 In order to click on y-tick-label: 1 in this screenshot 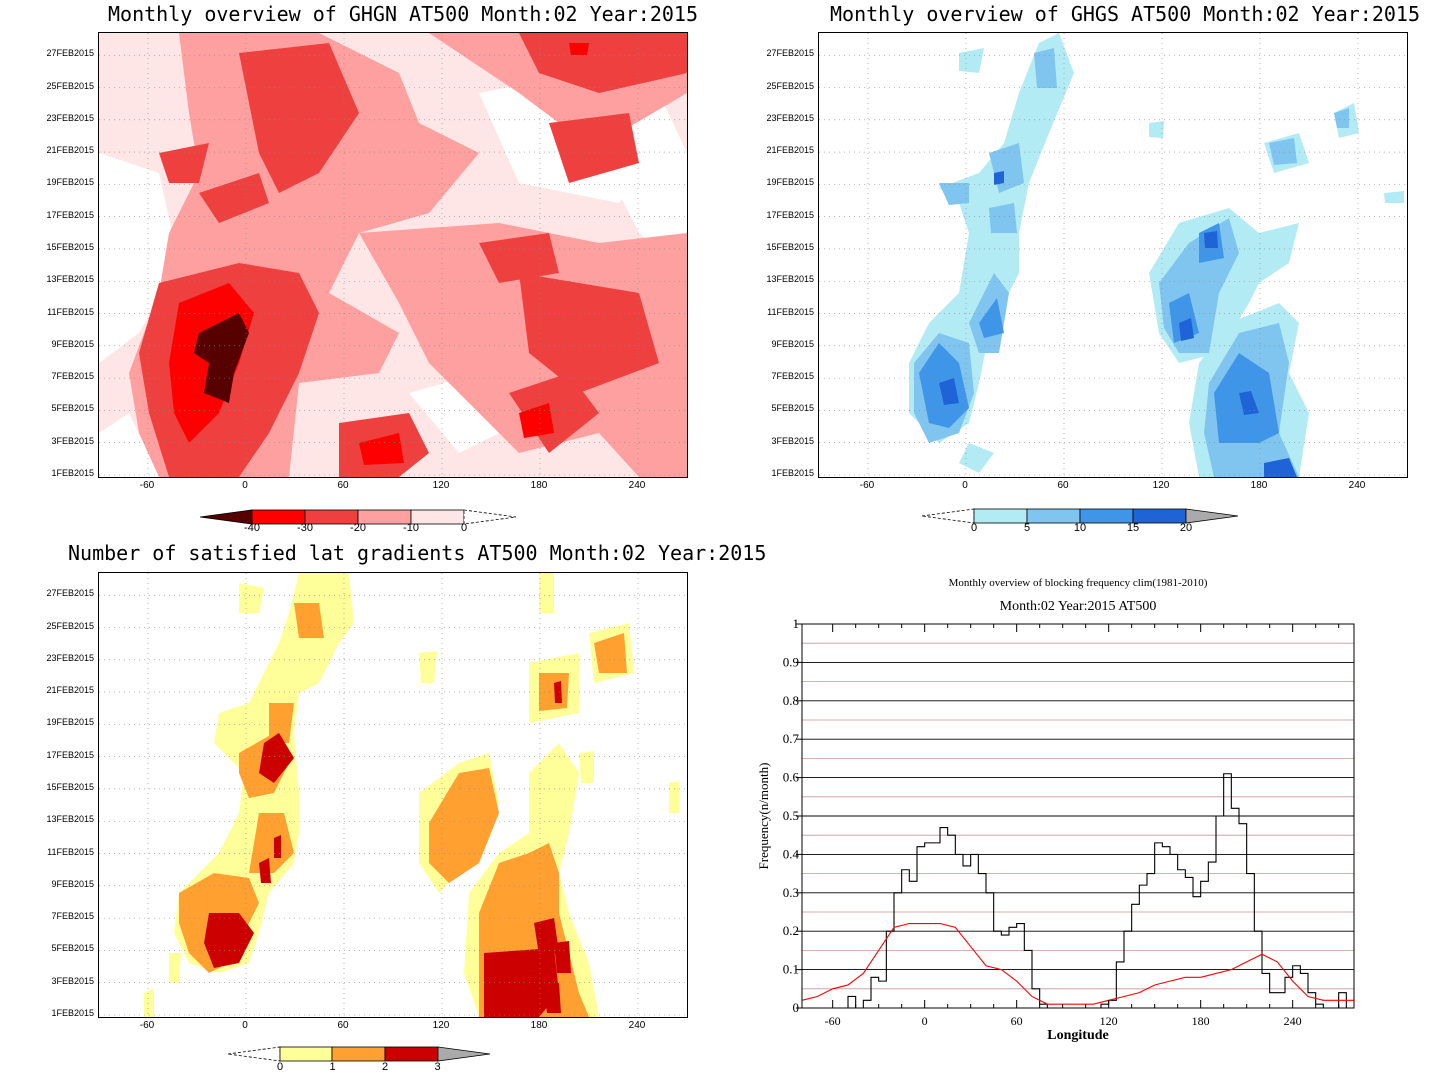, I will do `click(796, 623)`.